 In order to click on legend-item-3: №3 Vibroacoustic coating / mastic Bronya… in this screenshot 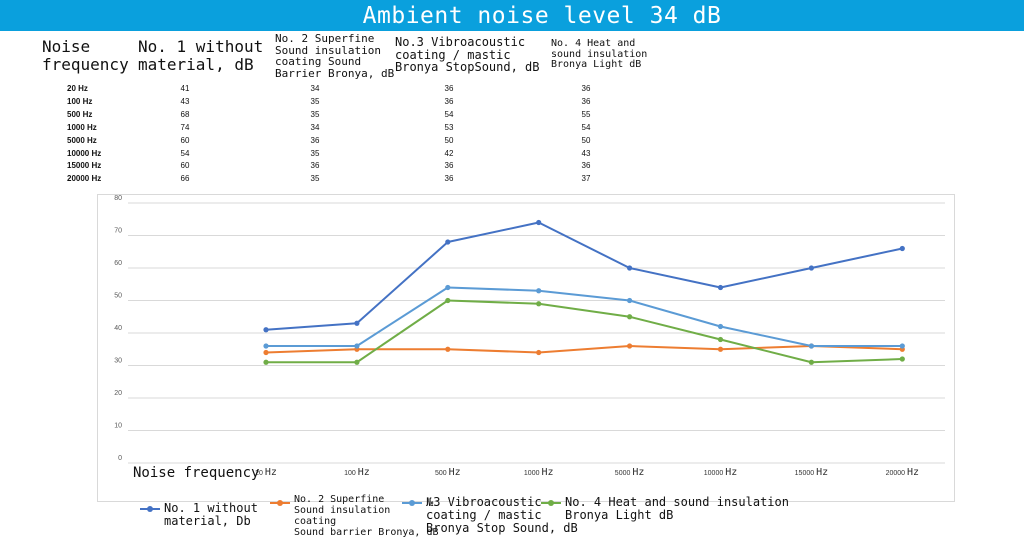, I will do `click(490, 515)`.